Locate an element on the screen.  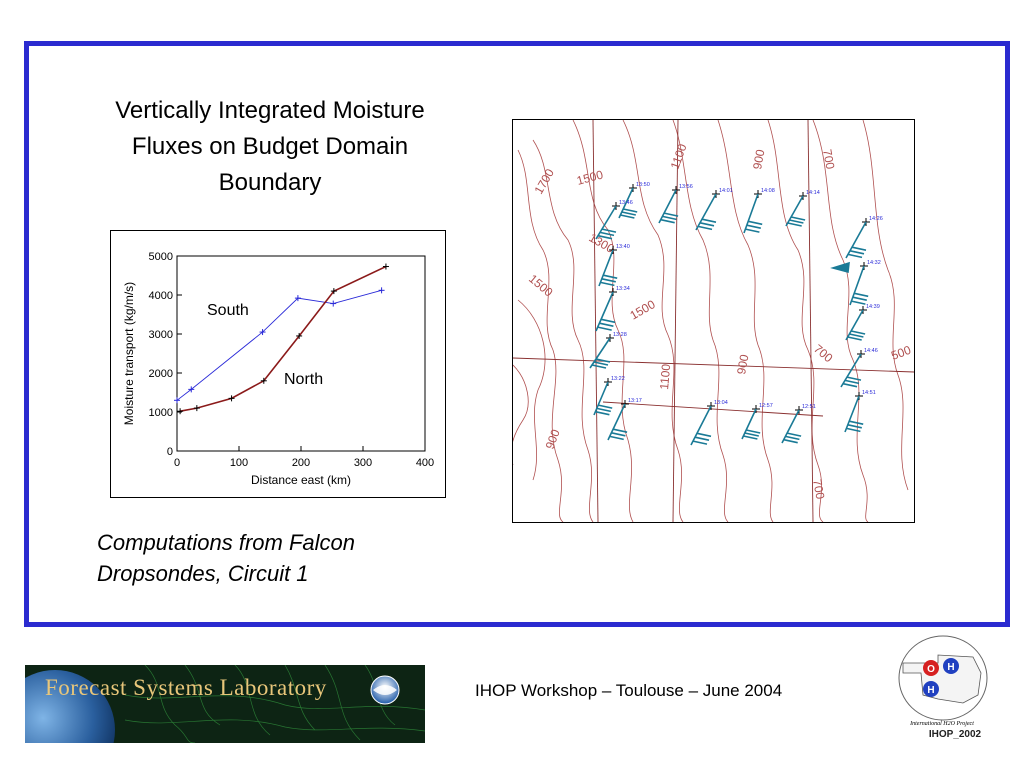
sonde-time-label: 14:32 is located at coordinates (874, 263).